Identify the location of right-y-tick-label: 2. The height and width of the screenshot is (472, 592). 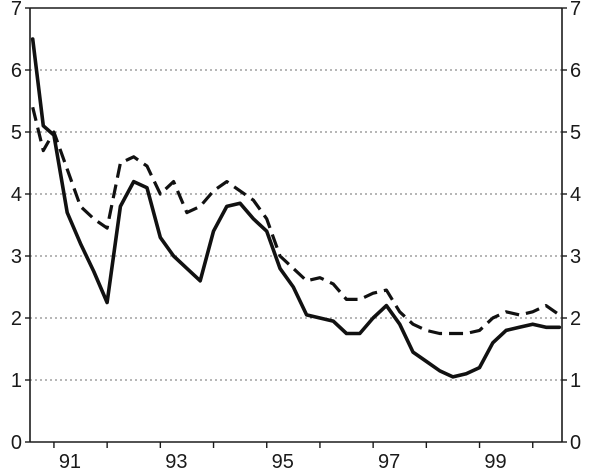
(575, 319).